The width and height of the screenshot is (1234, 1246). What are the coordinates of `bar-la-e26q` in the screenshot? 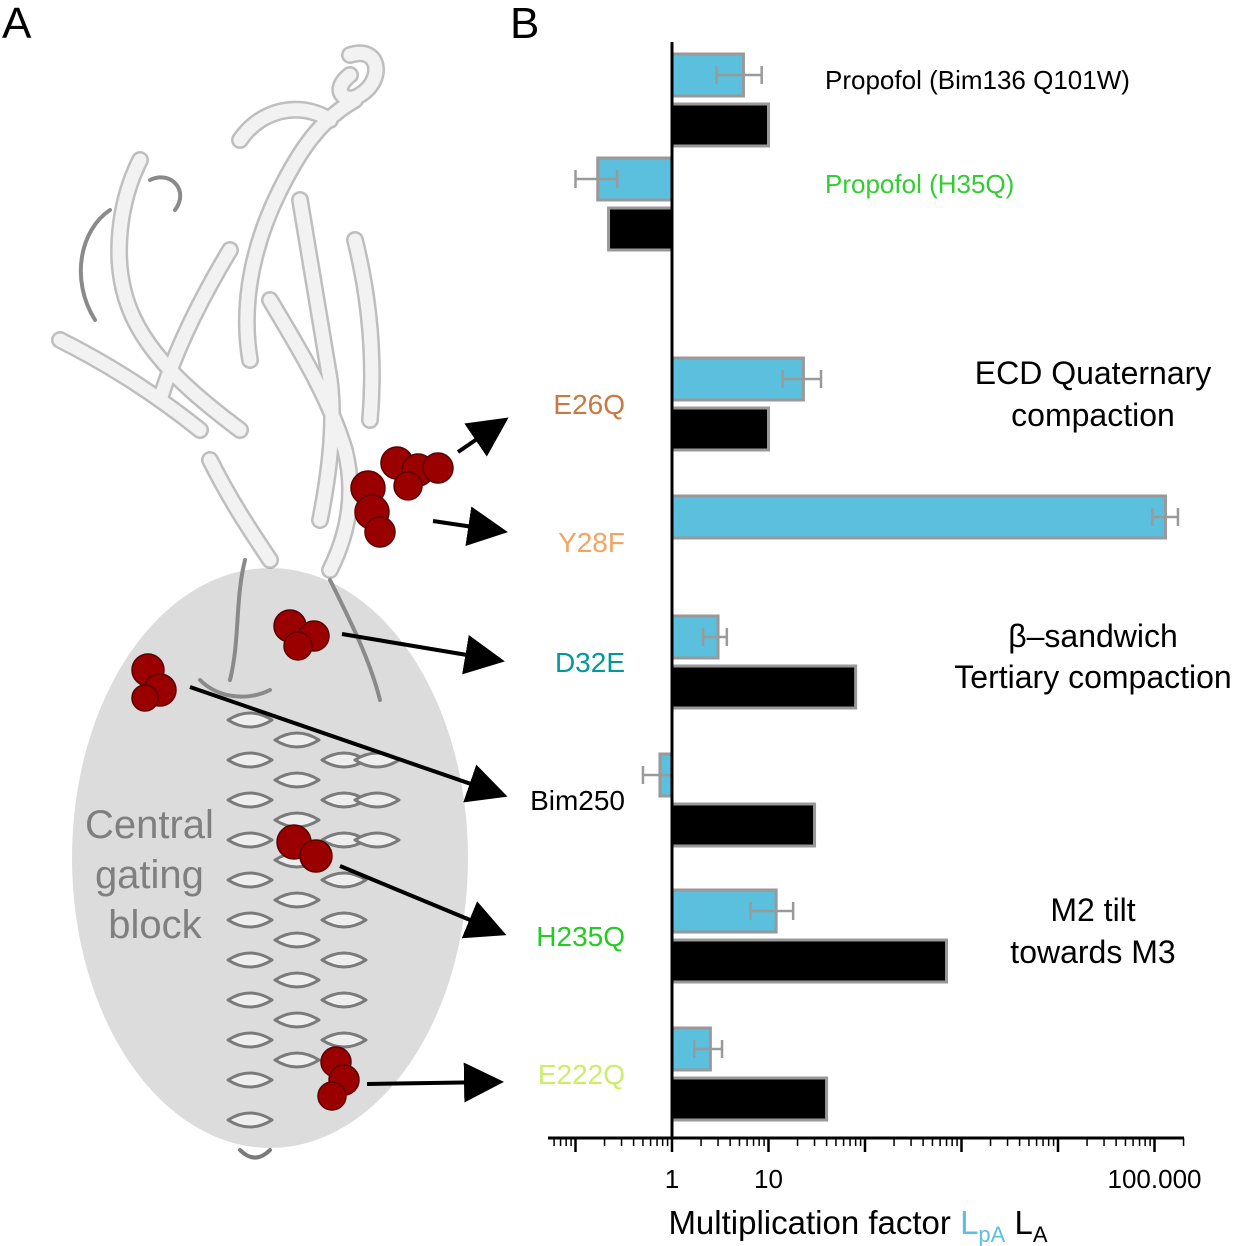 It's located at (720, 429).